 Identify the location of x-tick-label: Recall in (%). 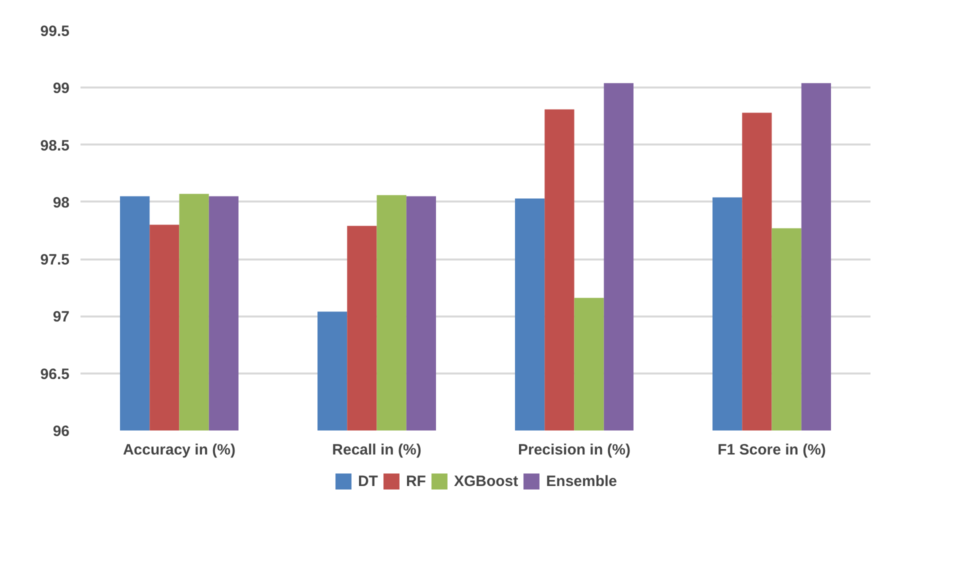
(377, 450).